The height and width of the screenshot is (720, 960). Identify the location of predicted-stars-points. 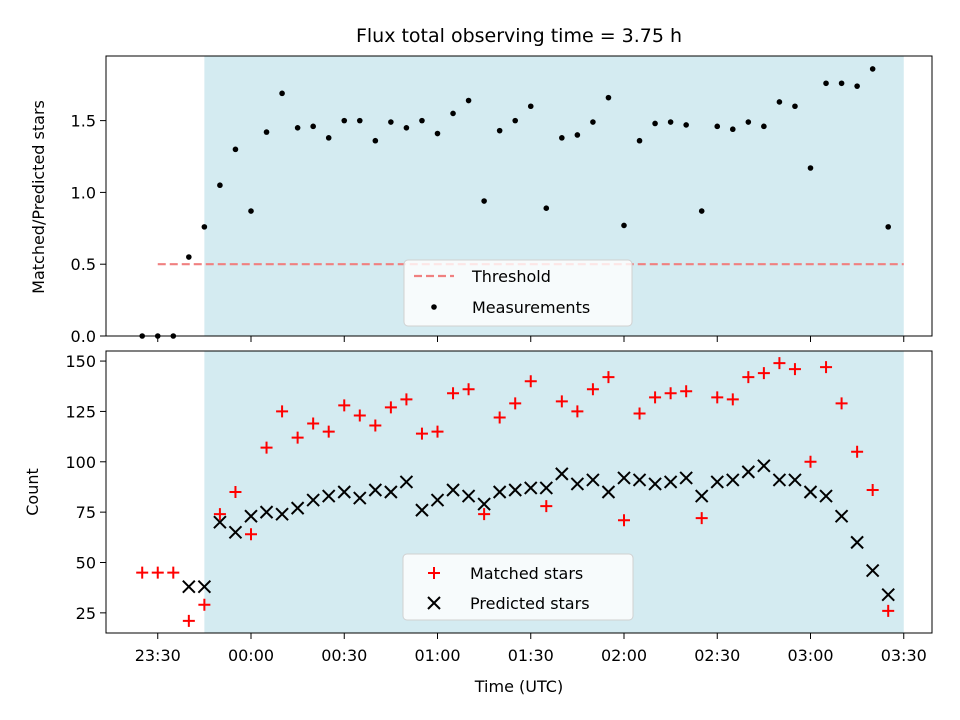
(538, 530).